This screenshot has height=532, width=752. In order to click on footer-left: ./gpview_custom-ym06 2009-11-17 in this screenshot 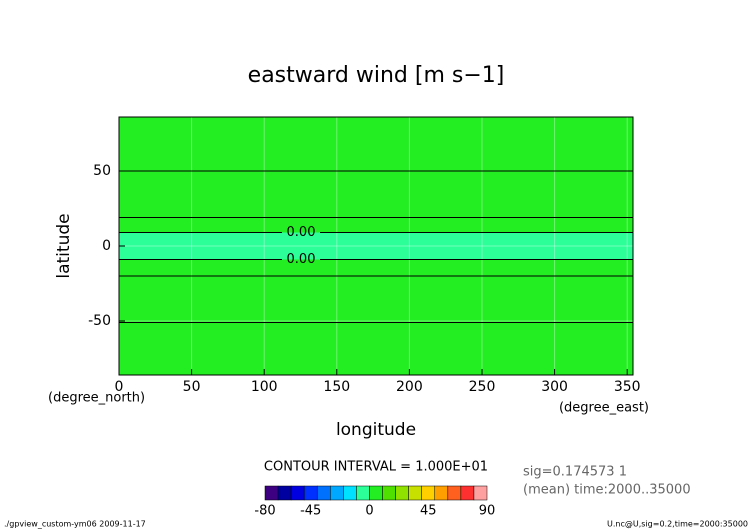, I will do `click(75, 524)`.